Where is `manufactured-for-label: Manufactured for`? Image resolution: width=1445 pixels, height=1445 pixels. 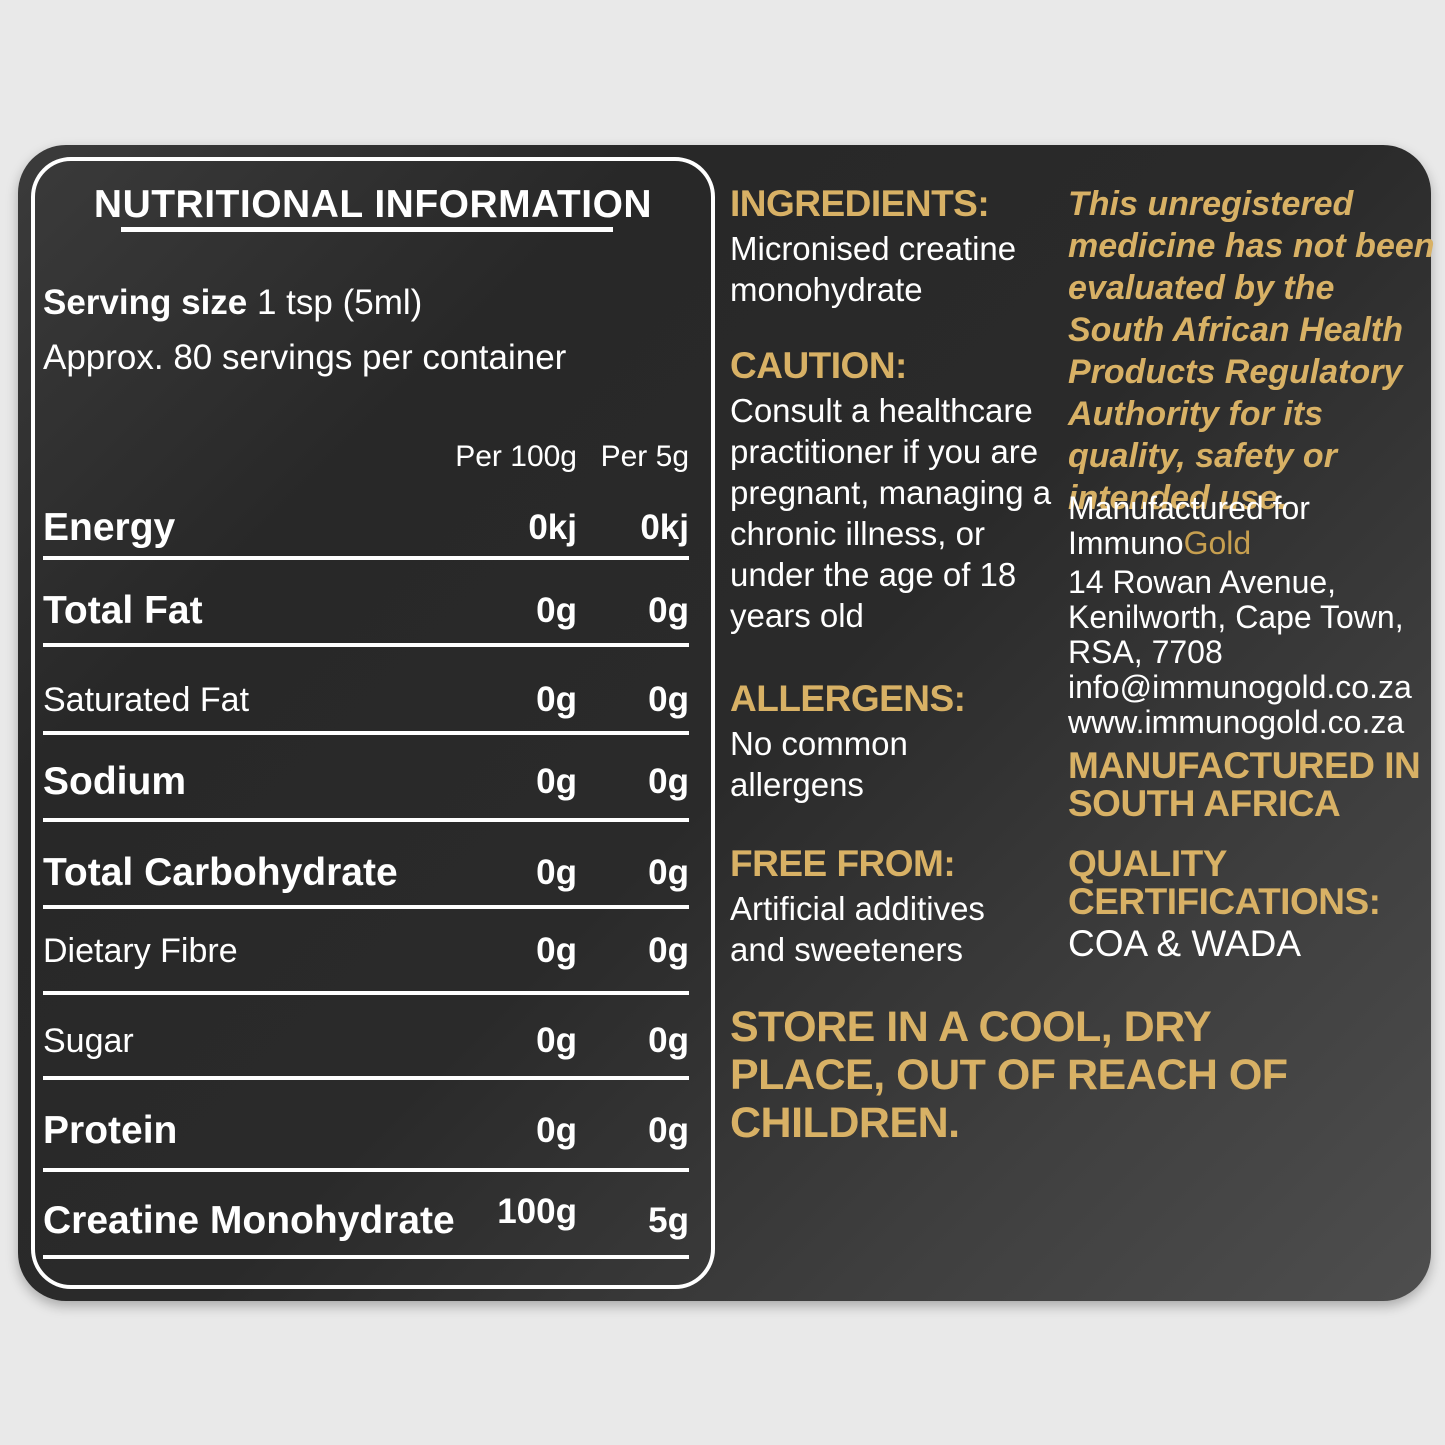 manufactured-for-label: Manufactured for is located at coordinates (1189, 508).